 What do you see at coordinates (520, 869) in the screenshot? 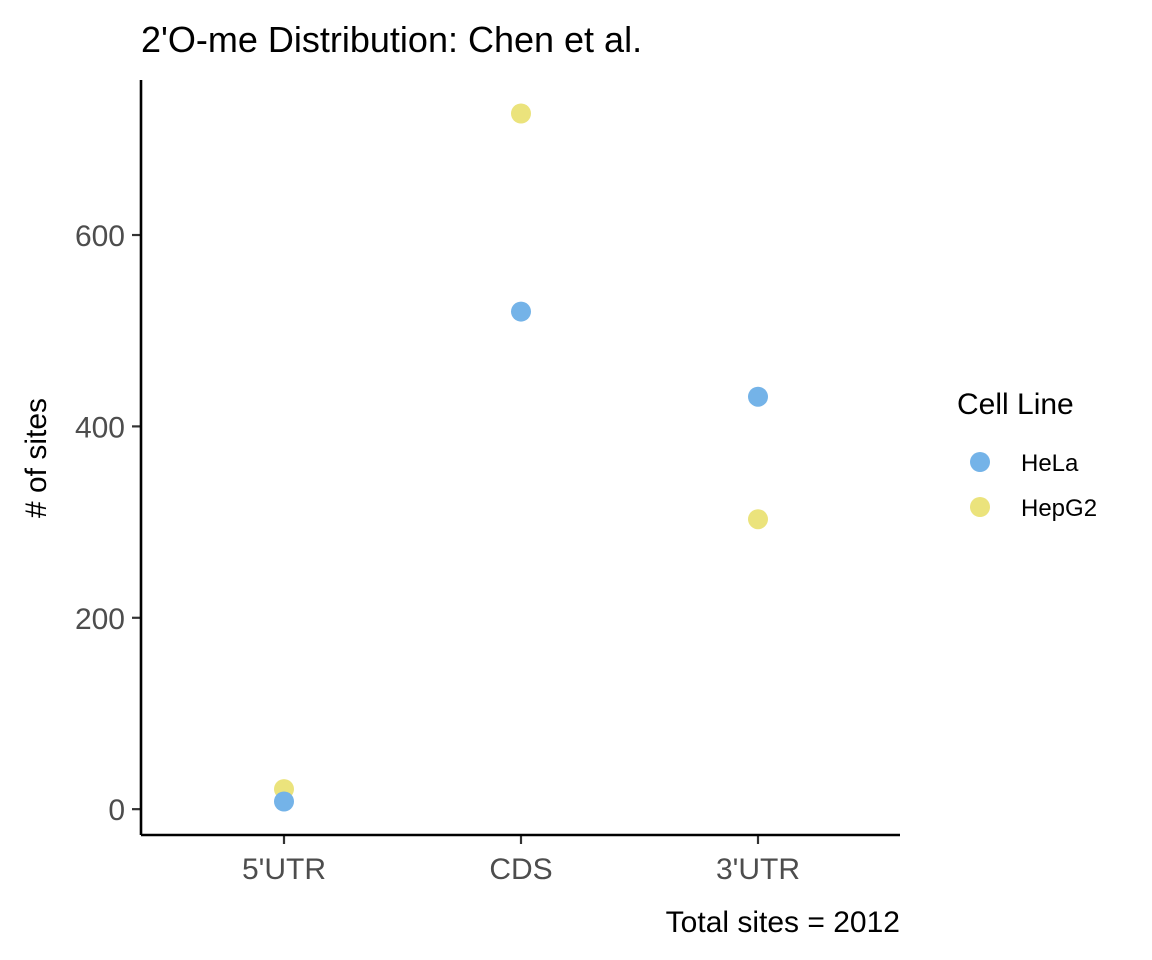
I see `x-tick-label: CDS` at bounding box center [520, 869].